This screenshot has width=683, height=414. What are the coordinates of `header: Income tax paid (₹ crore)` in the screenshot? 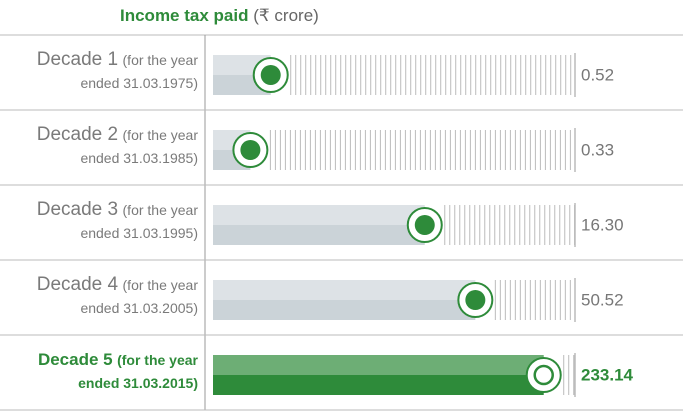 It's located at (219, 16).